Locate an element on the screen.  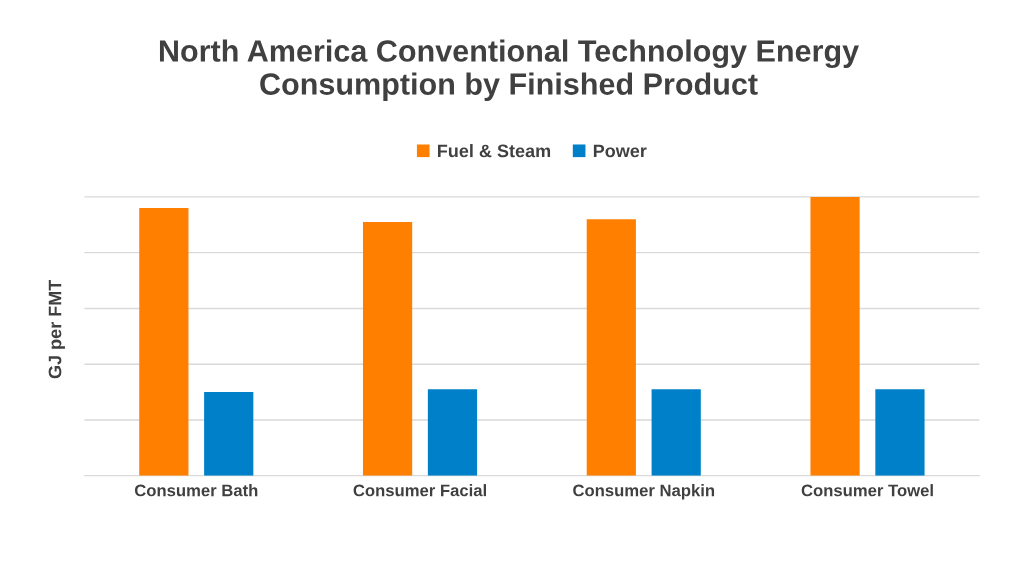
chart-title: North America Conventional Technology Energy Consumption by Finished Product is located at coordinates (509, 70).